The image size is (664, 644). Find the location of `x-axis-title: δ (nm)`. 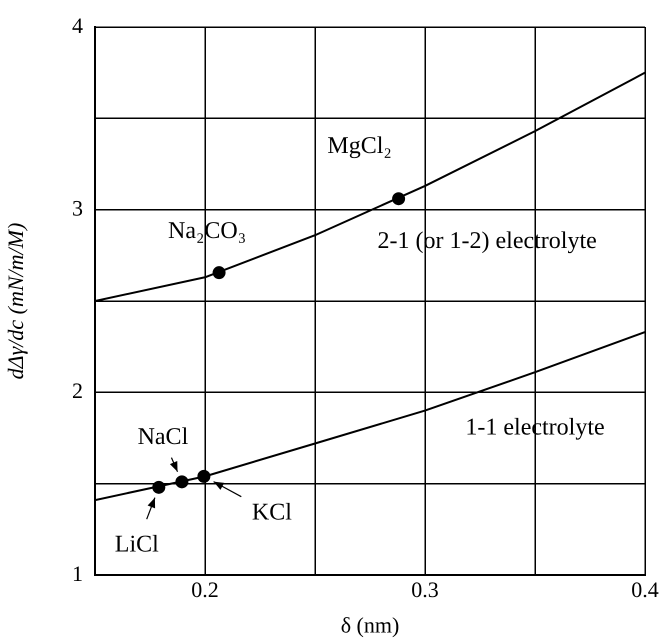

x-axis-title: δ (nm) is located at coordinates (370, 625).